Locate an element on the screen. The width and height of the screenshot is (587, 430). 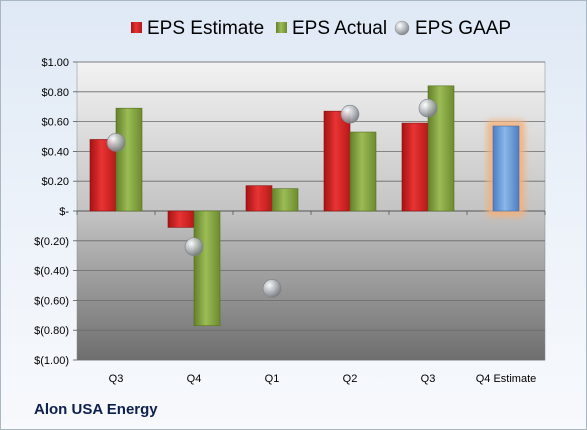
legend-label-eps-actual: EPS Actual is located at coordinates (339, 28).